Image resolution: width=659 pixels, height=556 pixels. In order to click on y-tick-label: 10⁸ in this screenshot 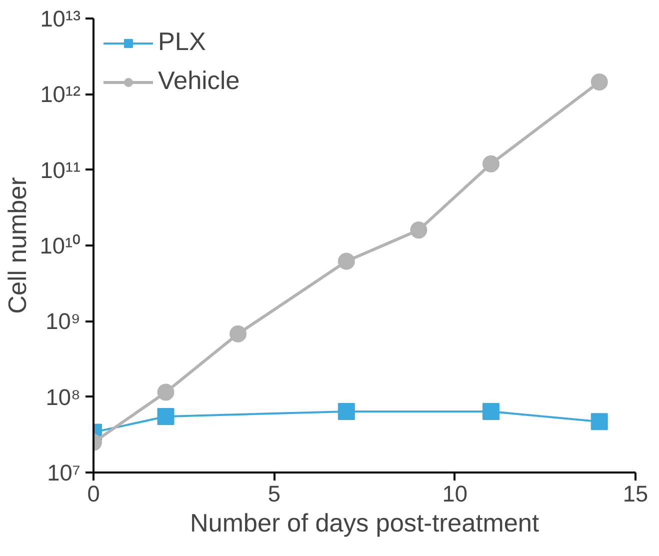, I will do `click(63, 397)`.